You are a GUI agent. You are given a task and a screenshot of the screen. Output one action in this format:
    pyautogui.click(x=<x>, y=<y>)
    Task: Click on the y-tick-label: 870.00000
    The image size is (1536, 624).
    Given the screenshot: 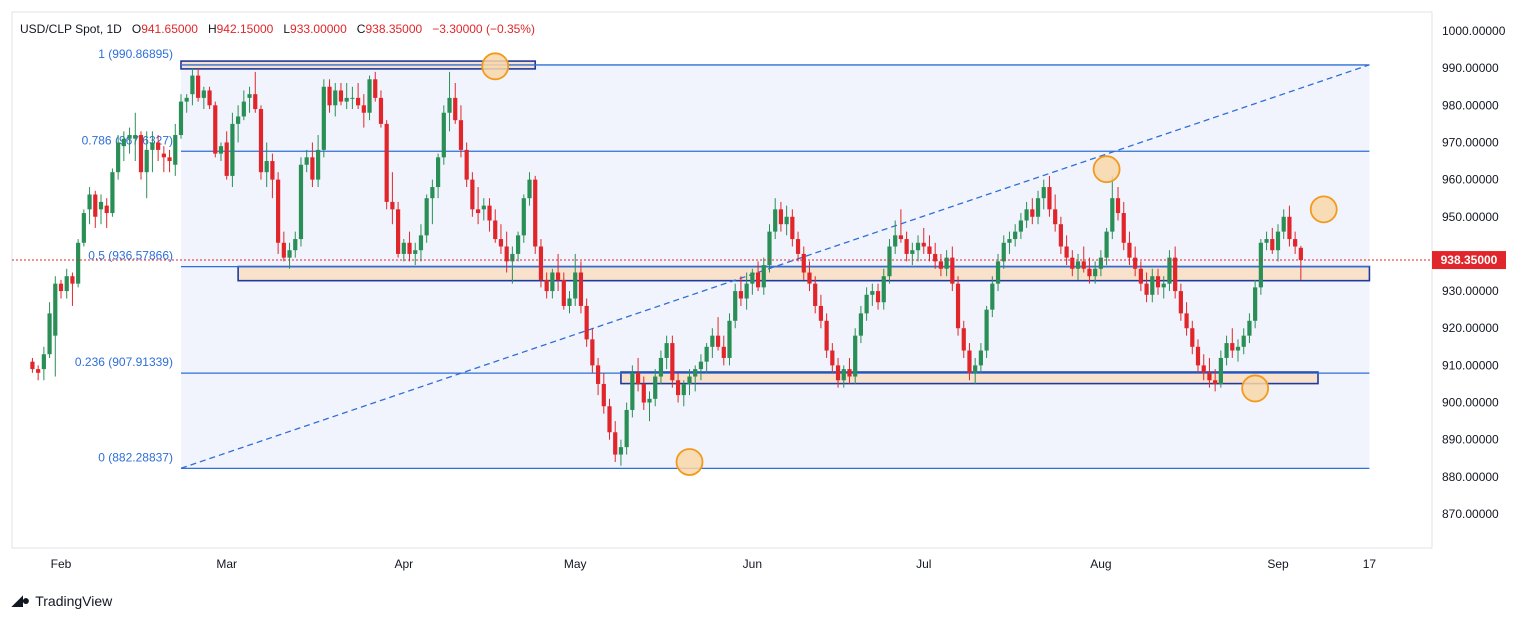 What is the action you would take?
    pyautogui.click(x=1470, y=514)
    